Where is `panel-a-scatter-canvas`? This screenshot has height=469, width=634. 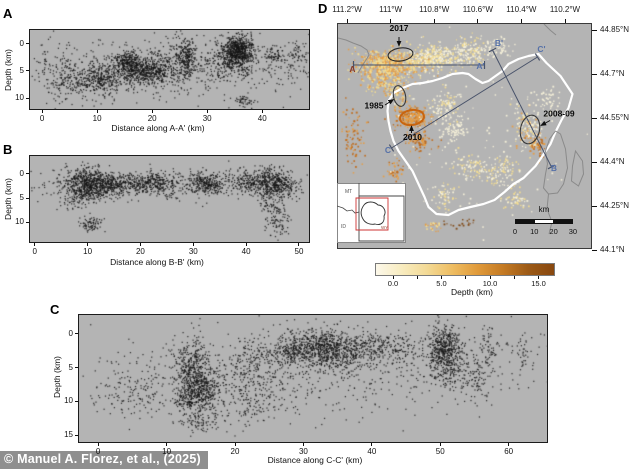 panel-a-scatter-canvas is located at coordinates (169, 69).